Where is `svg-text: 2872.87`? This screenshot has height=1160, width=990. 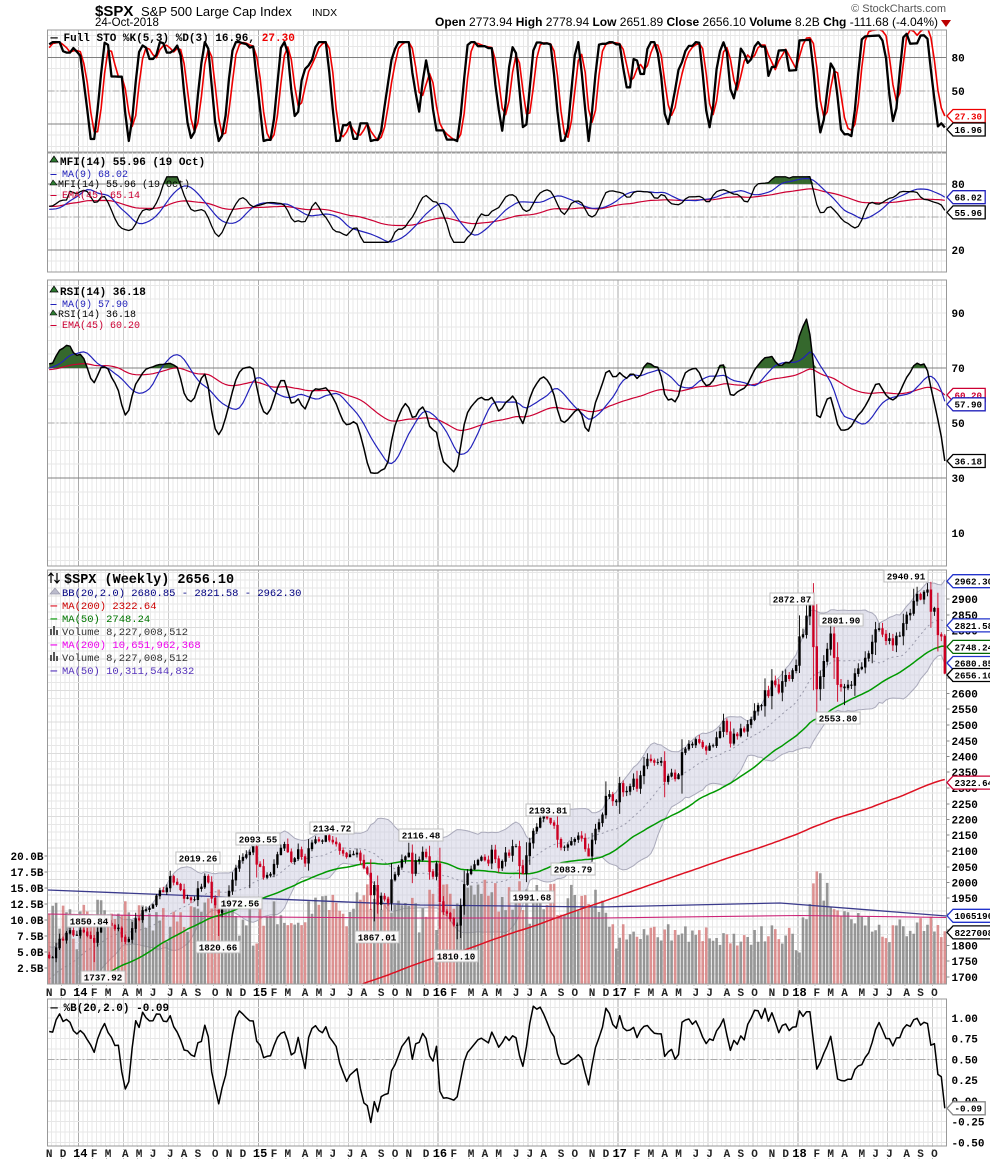
svg-text: 2872.87 is located at coordinates (792, 600).